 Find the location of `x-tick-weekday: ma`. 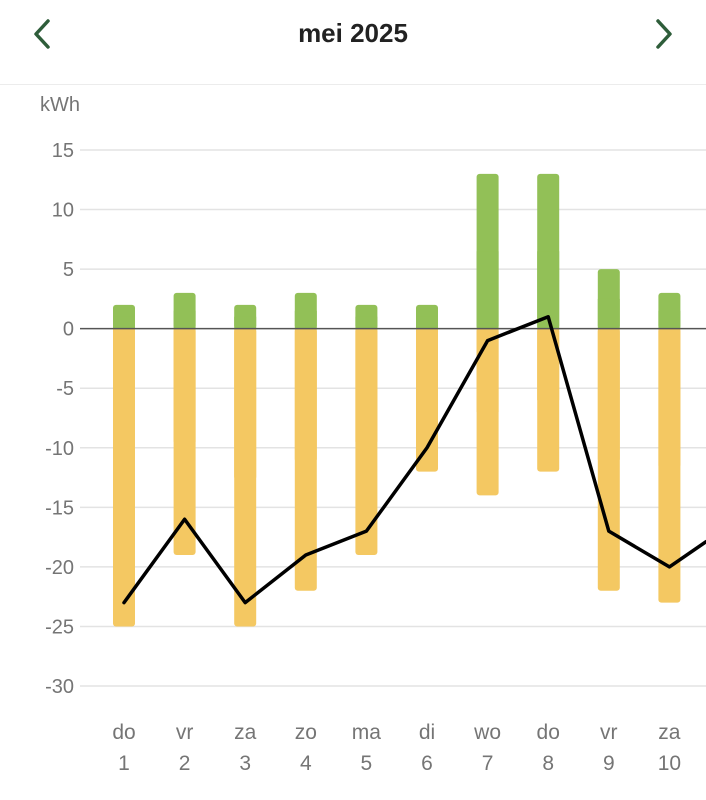

x-tick-weekday: ma is located at coordinates (366, 732).